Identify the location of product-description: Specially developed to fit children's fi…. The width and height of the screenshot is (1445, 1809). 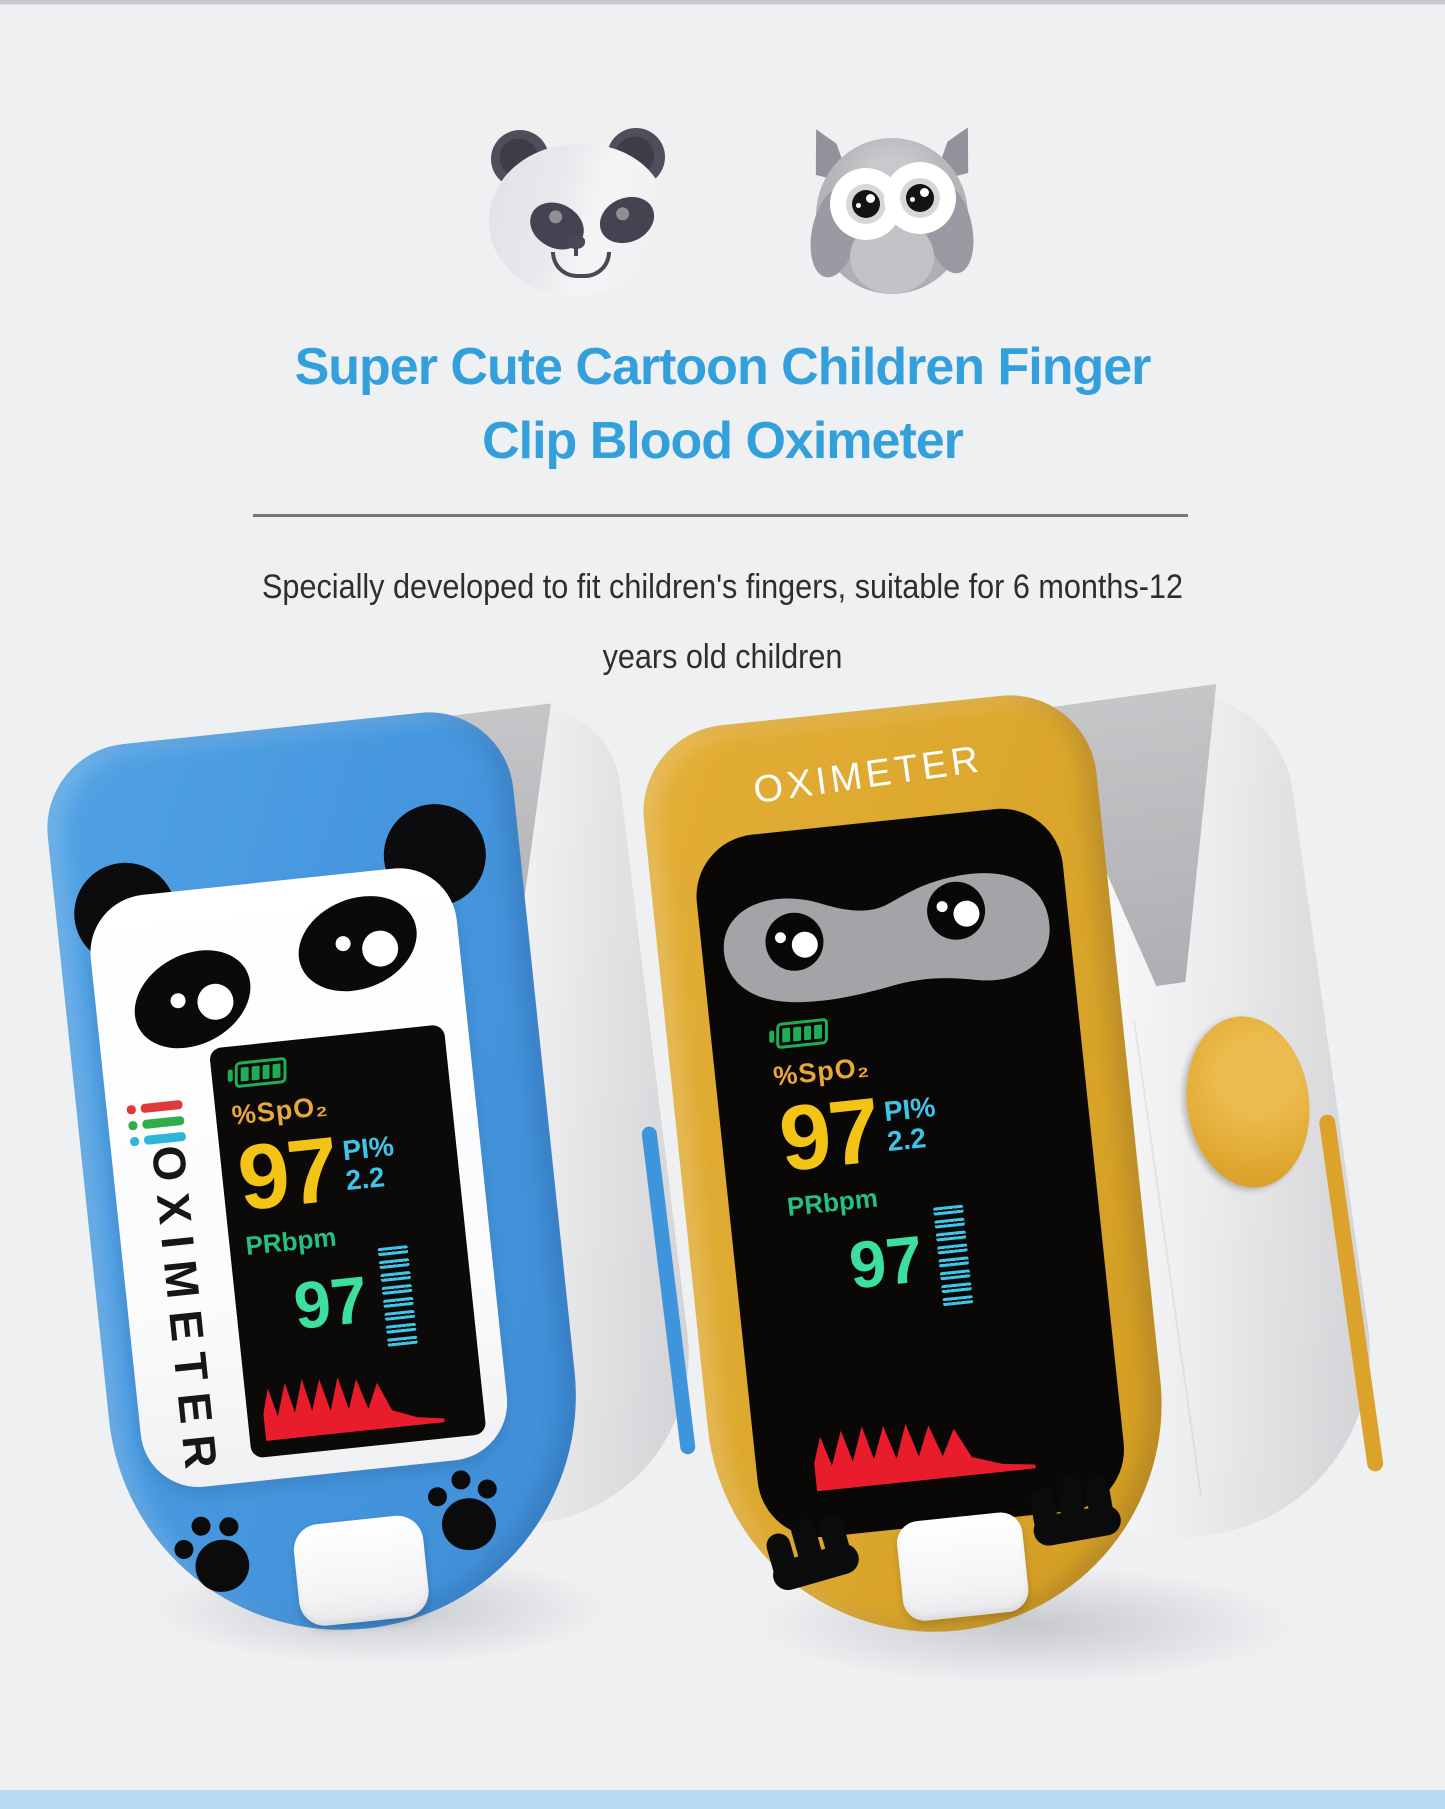
(722, 622).